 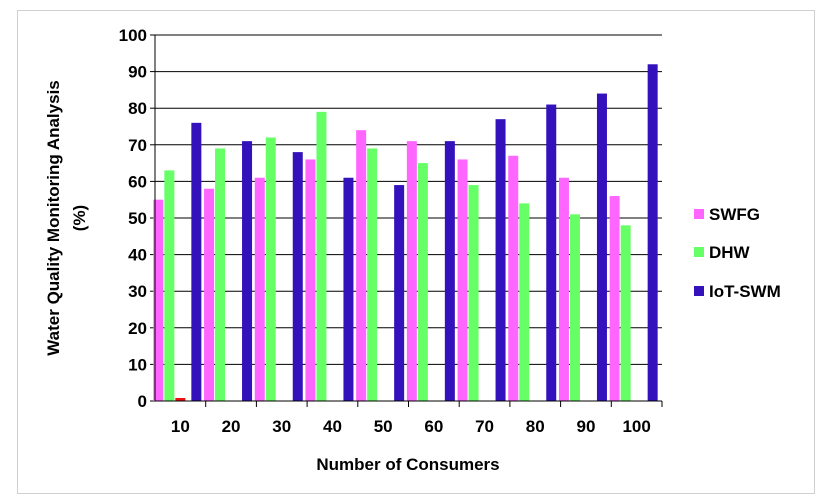 What do you see at coordinates (734, 214) in the screenshot?
I see `legend-label-swfg: SWFG` at bounding box center [734, 214].